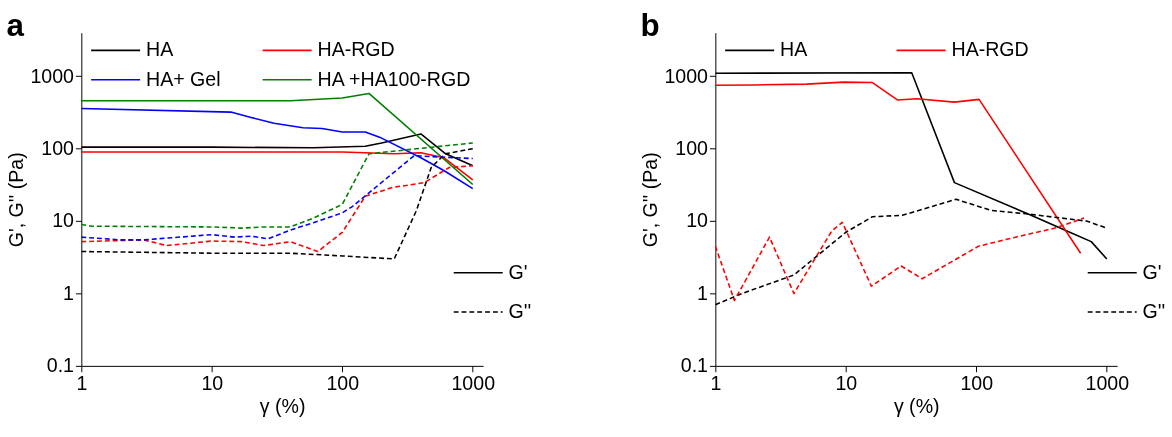 The image size is (1172, 437). I want to click on legend-label: HA+ Gel, so click(183, 78).